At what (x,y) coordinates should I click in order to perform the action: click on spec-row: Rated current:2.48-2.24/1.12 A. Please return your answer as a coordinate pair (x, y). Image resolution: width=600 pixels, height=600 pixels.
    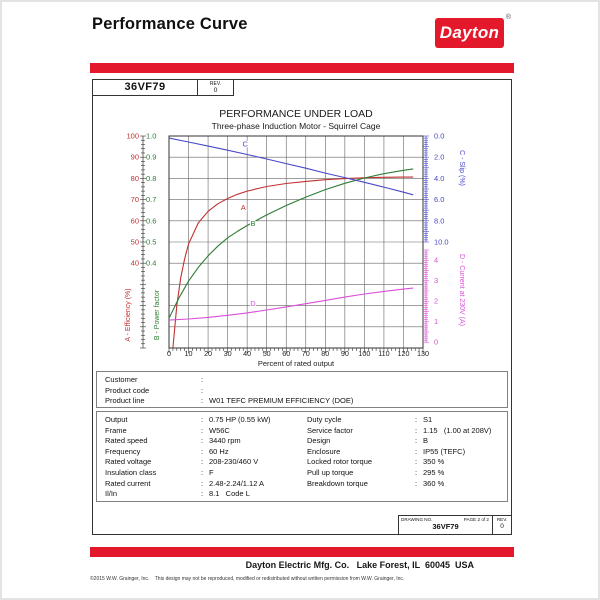
    Looking at the image, I should click on (206, 484).